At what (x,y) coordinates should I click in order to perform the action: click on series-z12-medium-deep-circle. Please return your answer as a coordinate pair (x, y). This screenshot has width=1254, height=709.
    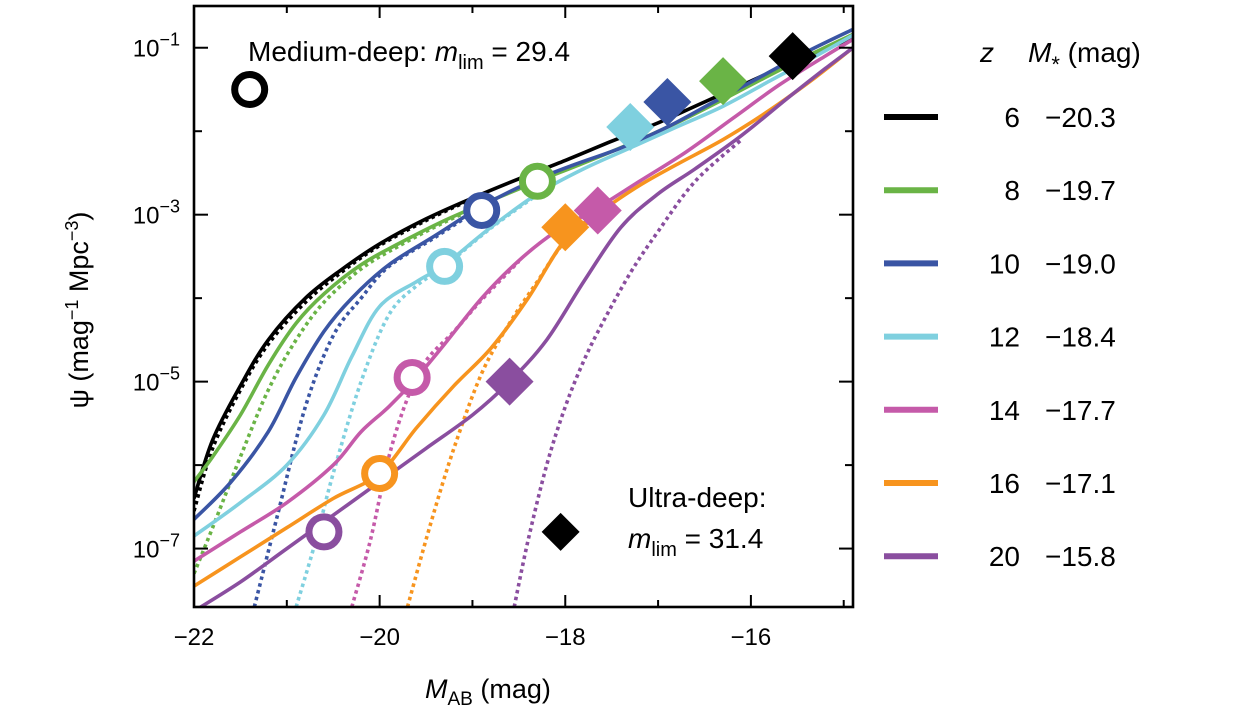
    Looking at the image, I should click on (445, 266).